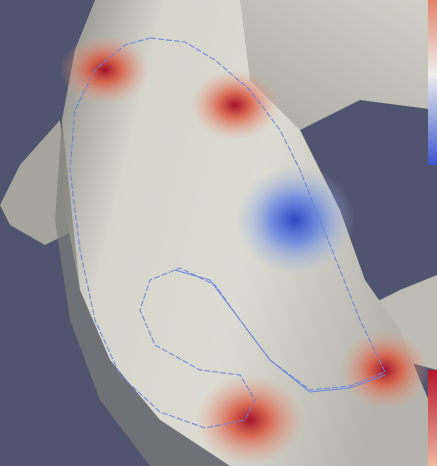 The width and height of the screenshot is (437, 466). I want to click on selection-outline, so click(280, 331).